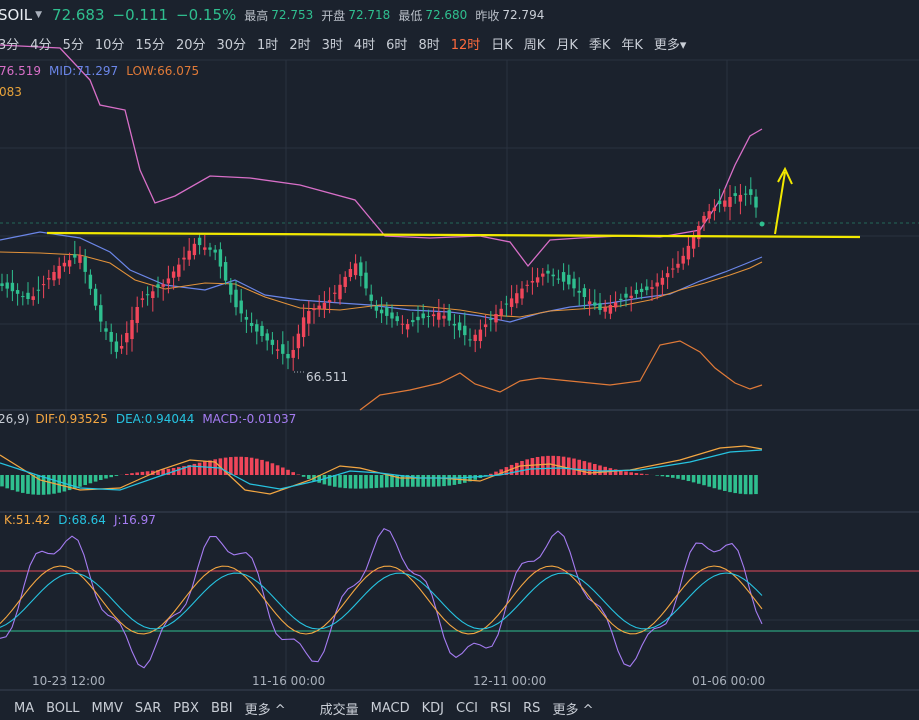 The image size is (919, 720). Describe the element at coordinates (39, 15) in the screenshot. I see `symbol-dropdown-icon: ▼` at that location.